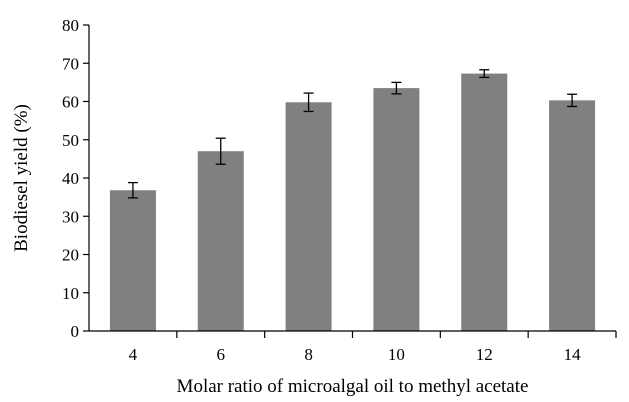 This screenshot has width=629, height=402. I want to click on y-tick-label: 80, so click(70, 25).